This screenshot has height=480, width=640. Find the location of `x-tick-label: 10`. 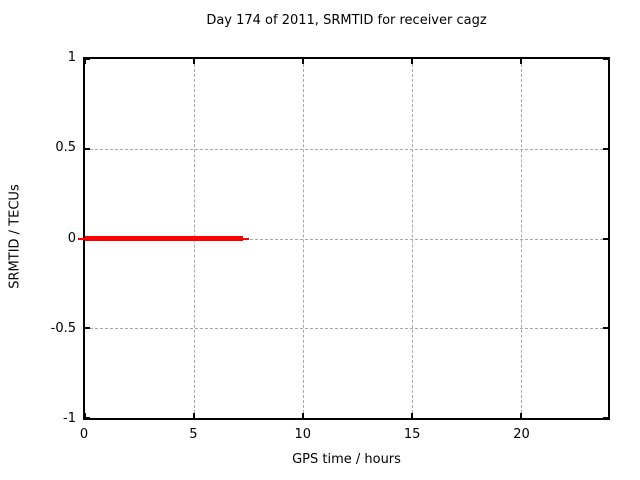

x-tick-label: 10 is located at coordinates (303, 434).